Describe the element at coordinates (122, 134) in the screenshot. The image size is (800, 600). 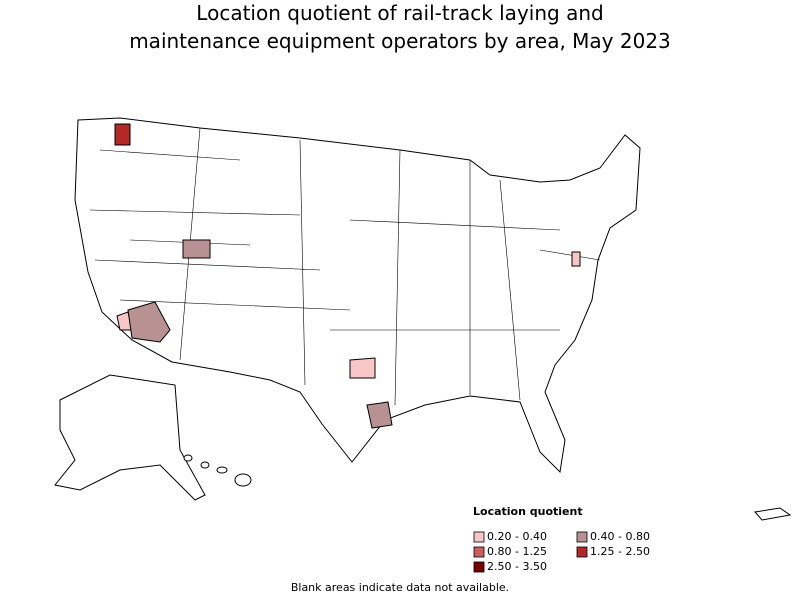
I see `seattle-area` at that location.